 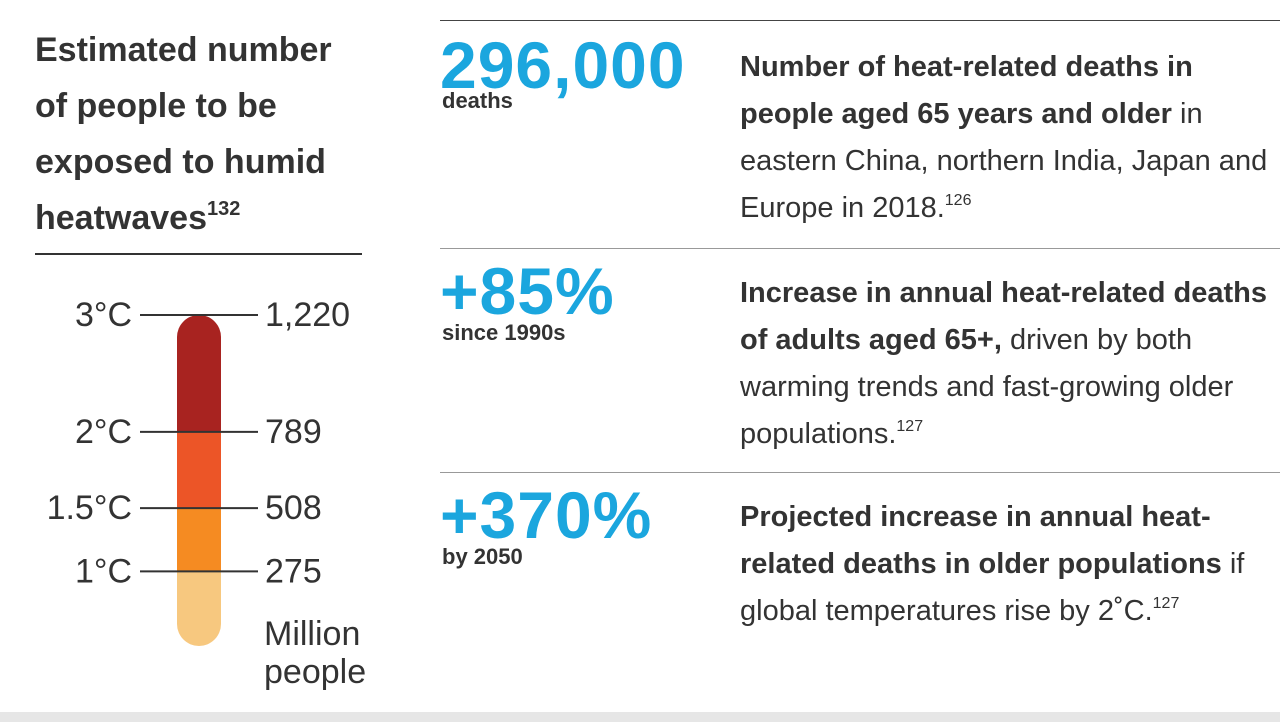 What do you see at coordinates (89, 508) in the screenshot?
I see `level-label: 1.5°C` at bounding box center [89, 508].